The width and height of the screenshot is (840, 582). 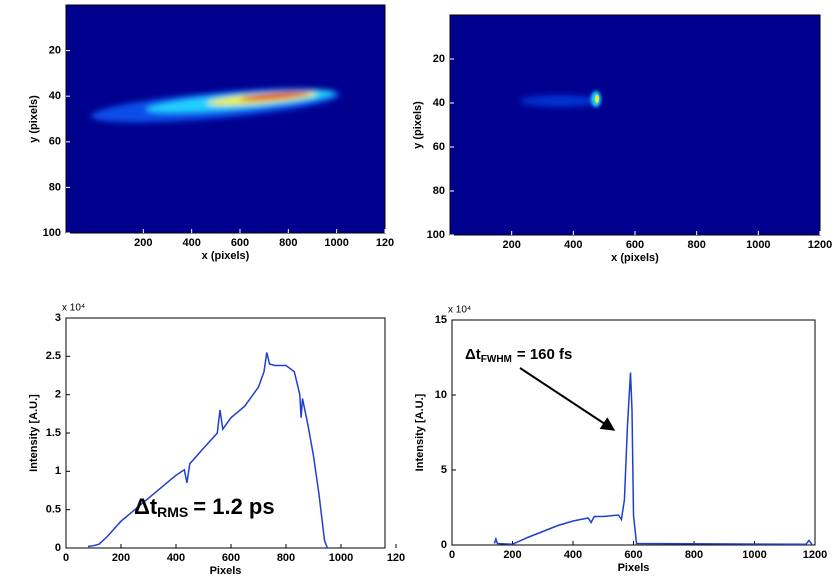 I want to click on streak-core, so click(x=275, y=96).